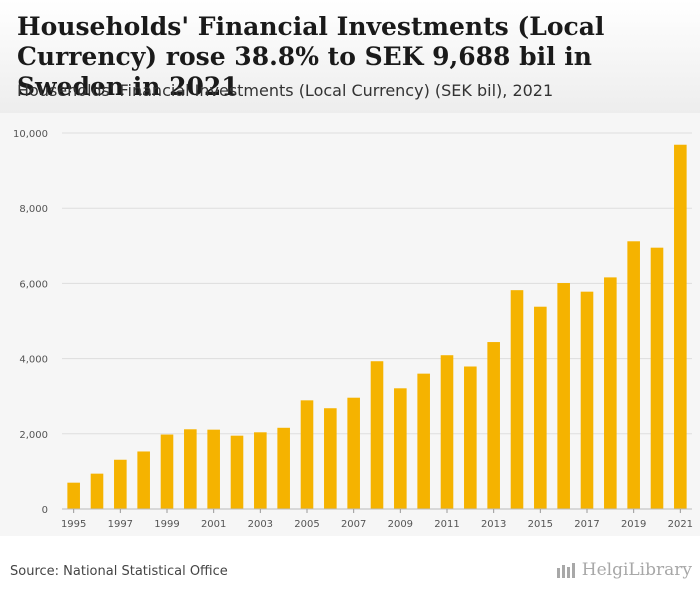 This screenshot has width=700, height=596. I want to click on x-tick-label: 2011, so click(446, 524).